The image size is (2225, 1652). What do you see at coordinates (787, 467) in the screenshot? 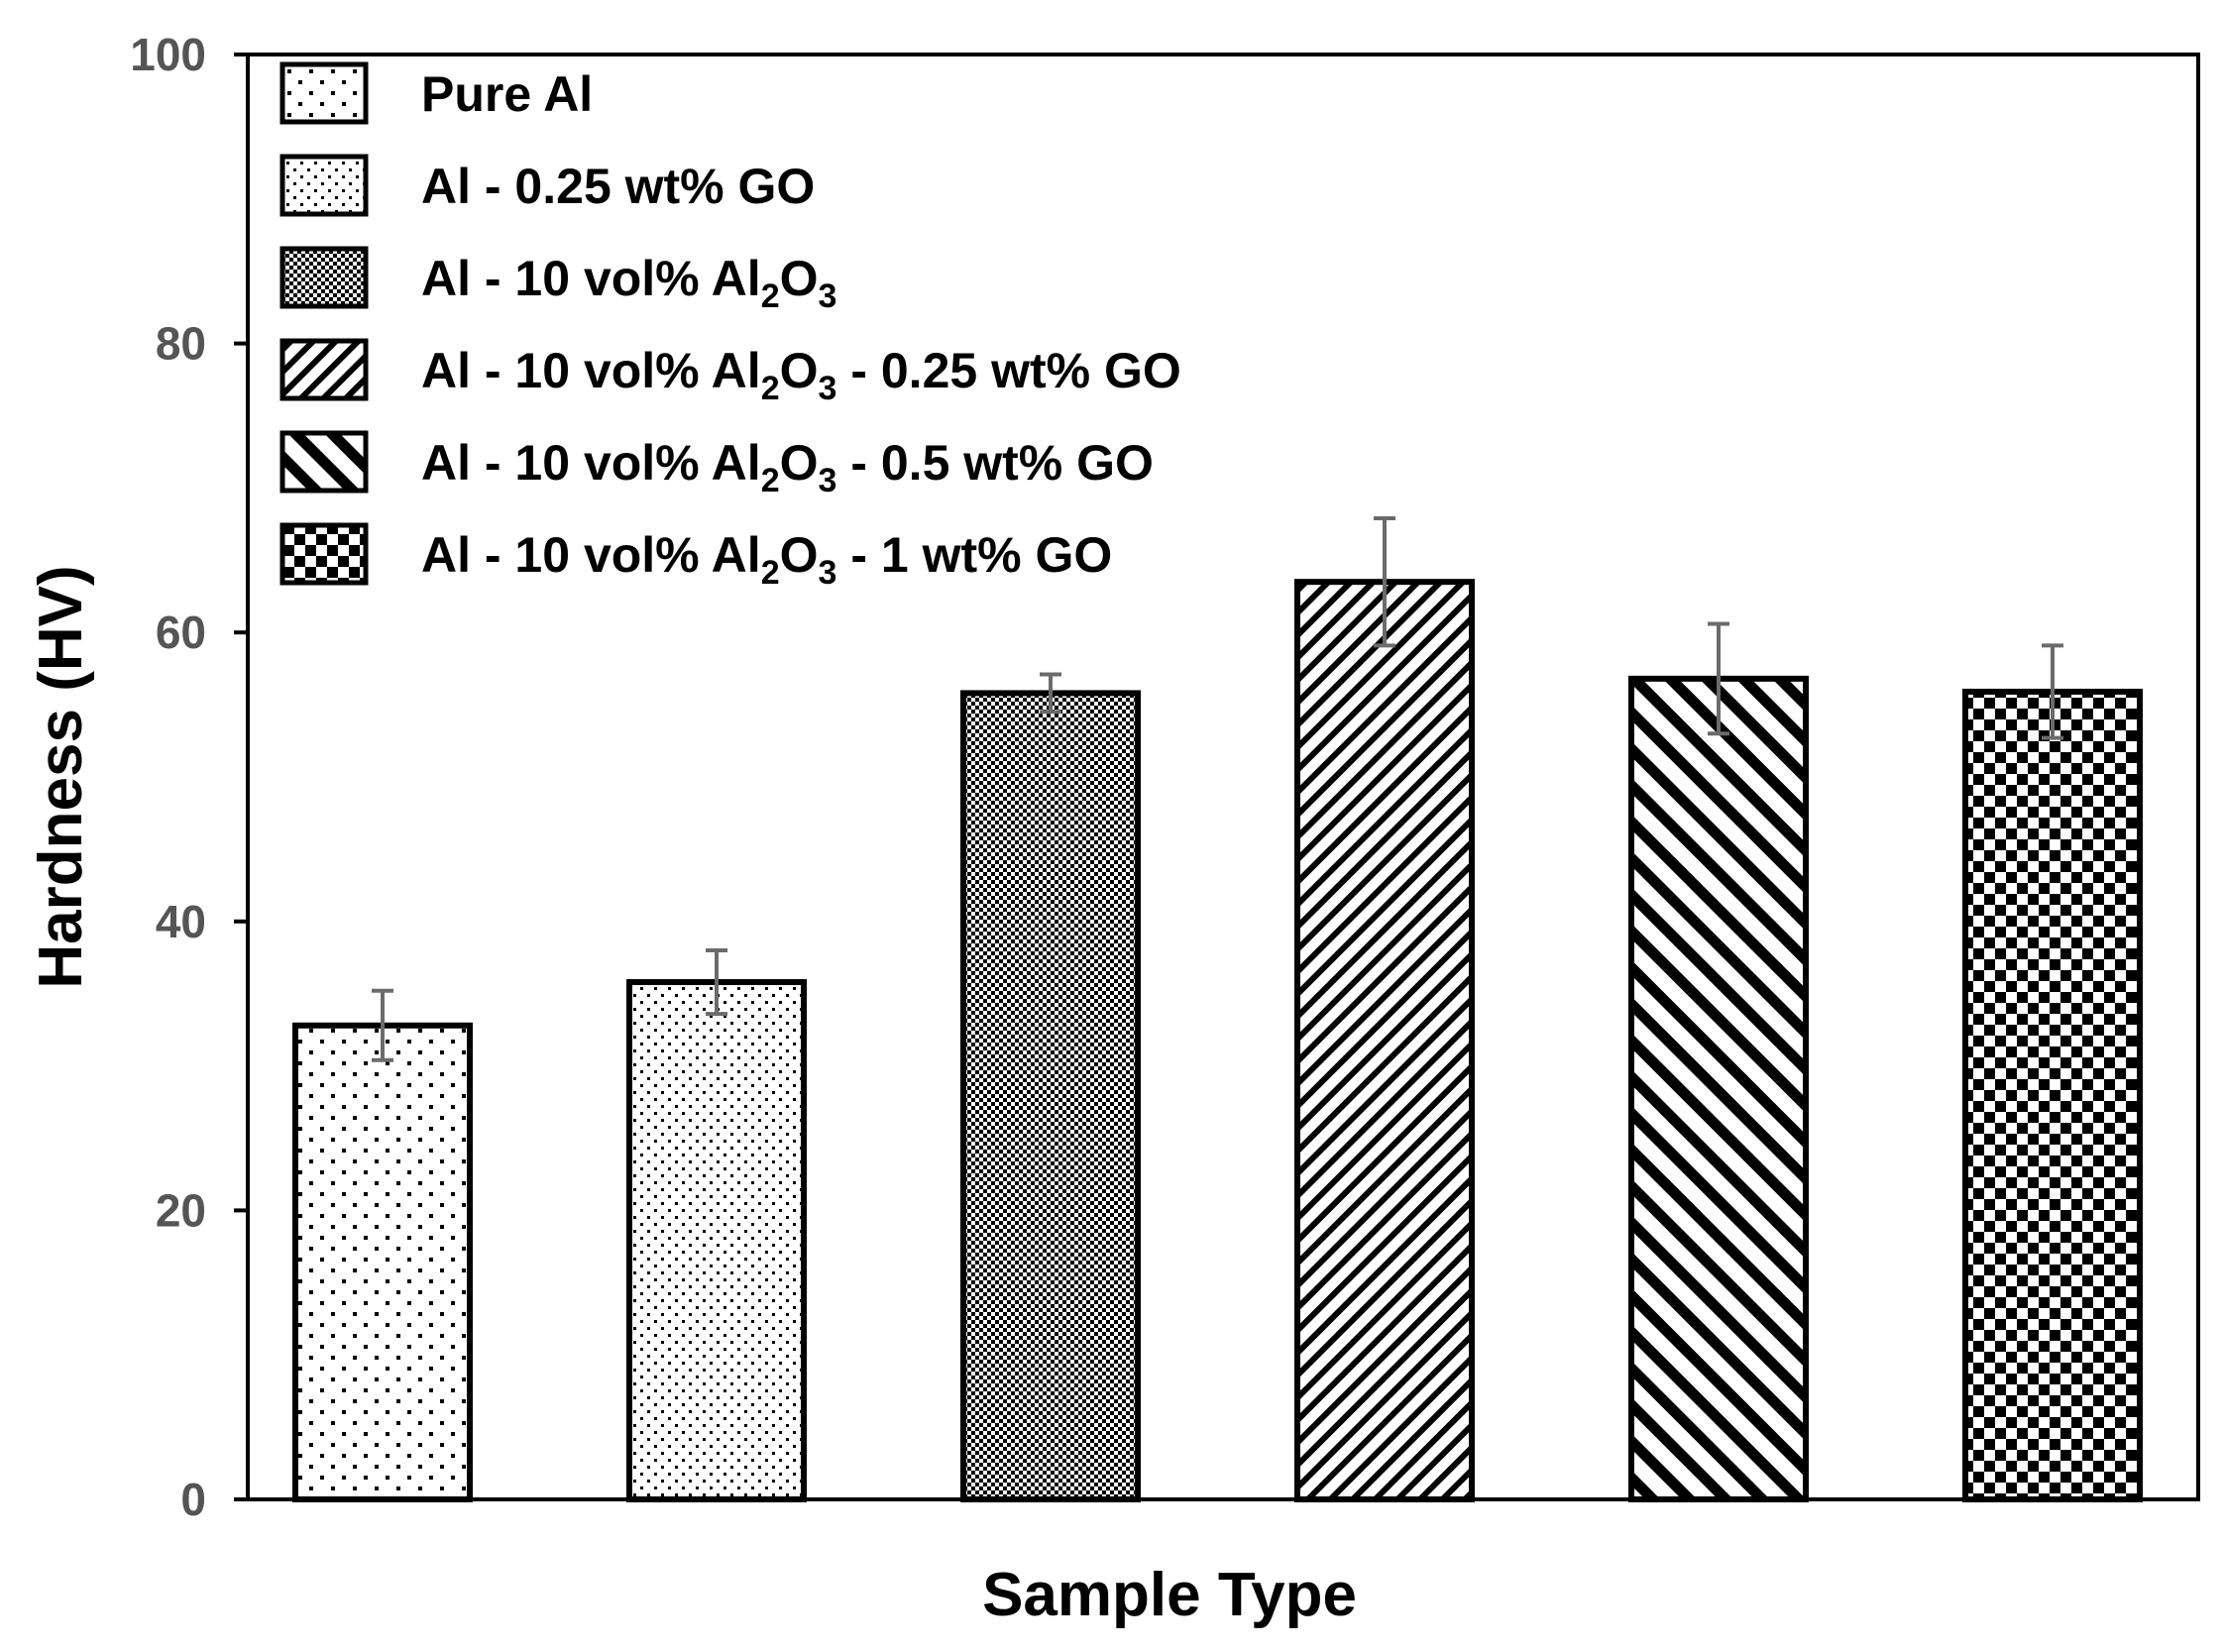
I see `legend-label: Al - 10 vol% Al2O3 - 0.5 wt% GO` at bounding box center [787, 467].